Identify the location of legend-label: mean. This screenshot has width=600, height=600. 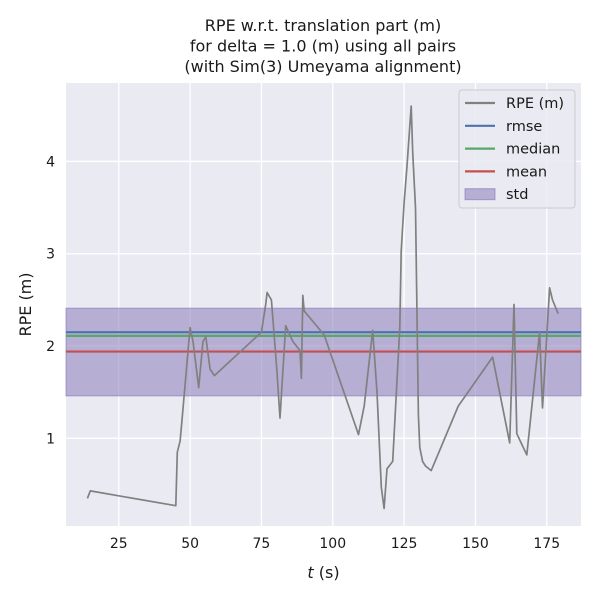
(526, 172).